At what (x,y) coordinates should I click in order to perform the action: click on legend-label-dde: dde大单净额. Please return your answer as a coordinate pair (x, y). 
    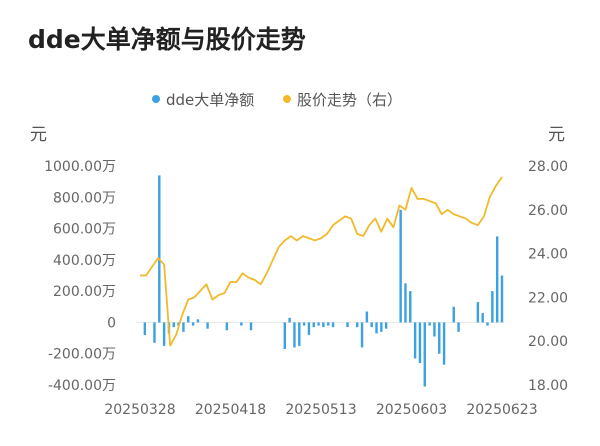
    Looking at the image, I should click on (210, 100).